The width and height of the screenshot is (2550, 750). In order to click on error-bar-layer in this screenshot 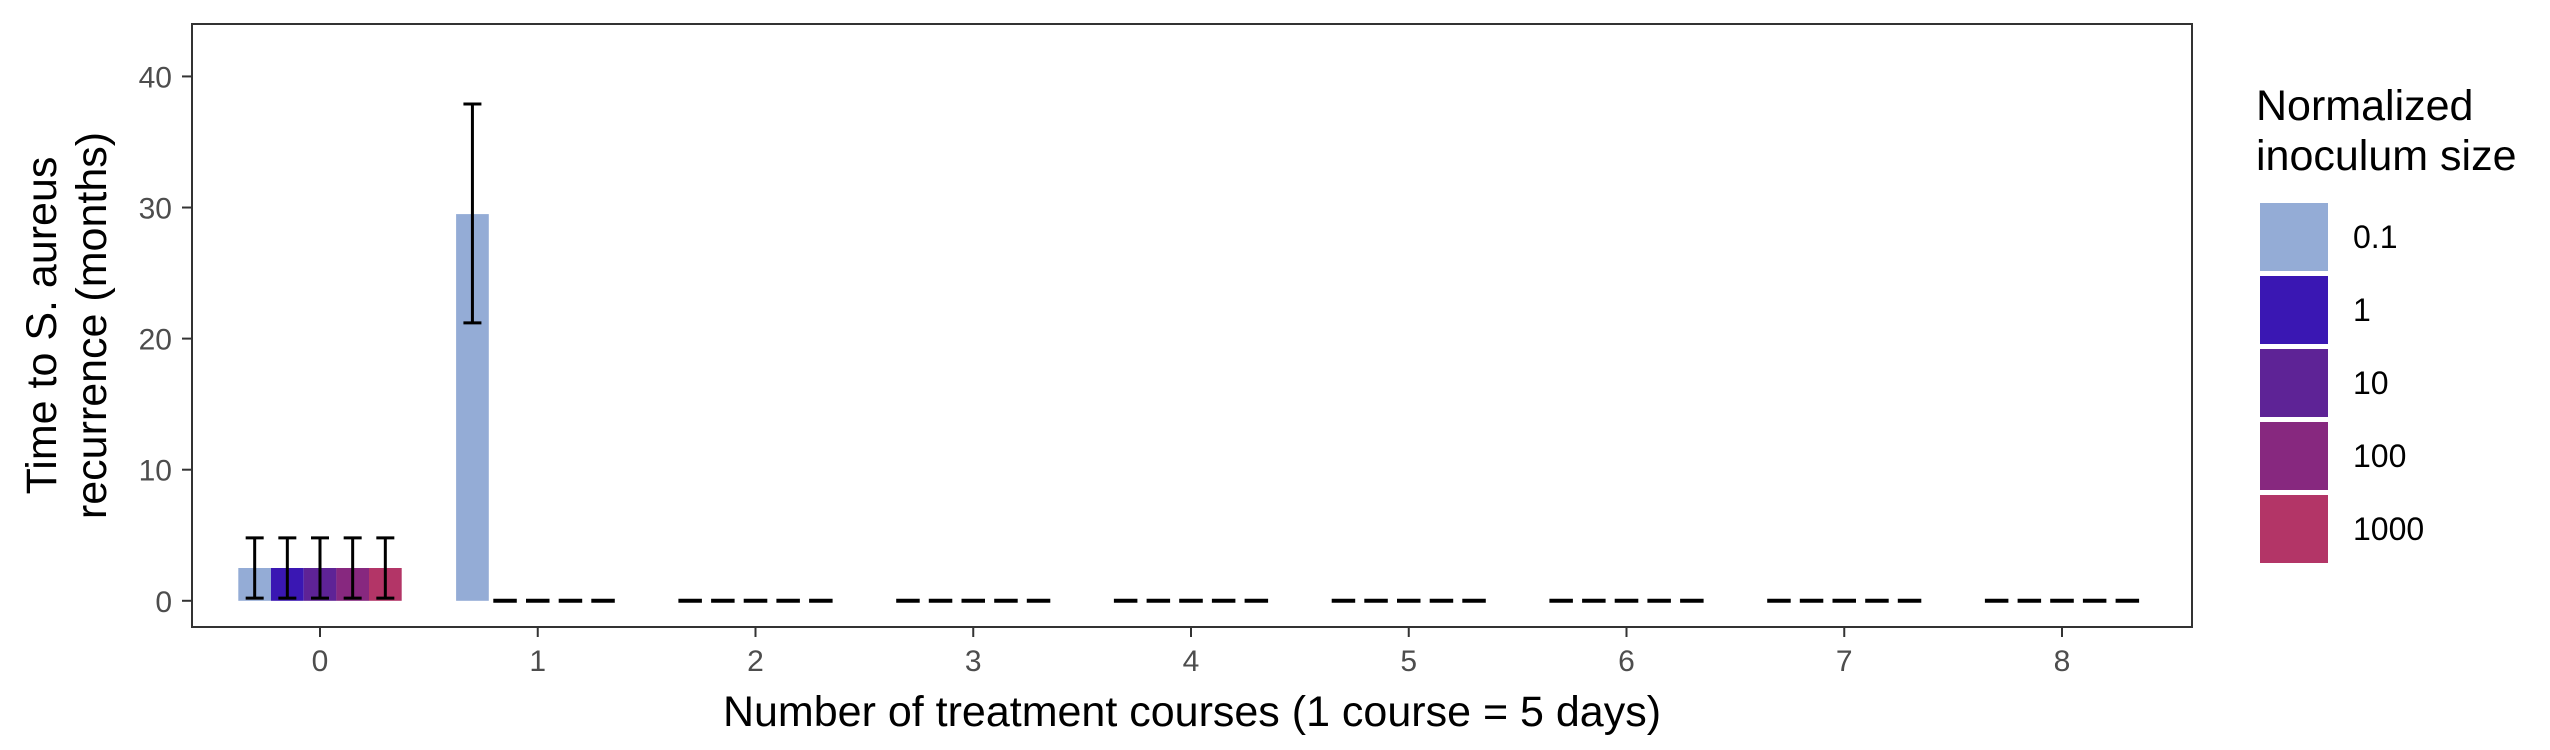, I will do `click(363, 351)`.